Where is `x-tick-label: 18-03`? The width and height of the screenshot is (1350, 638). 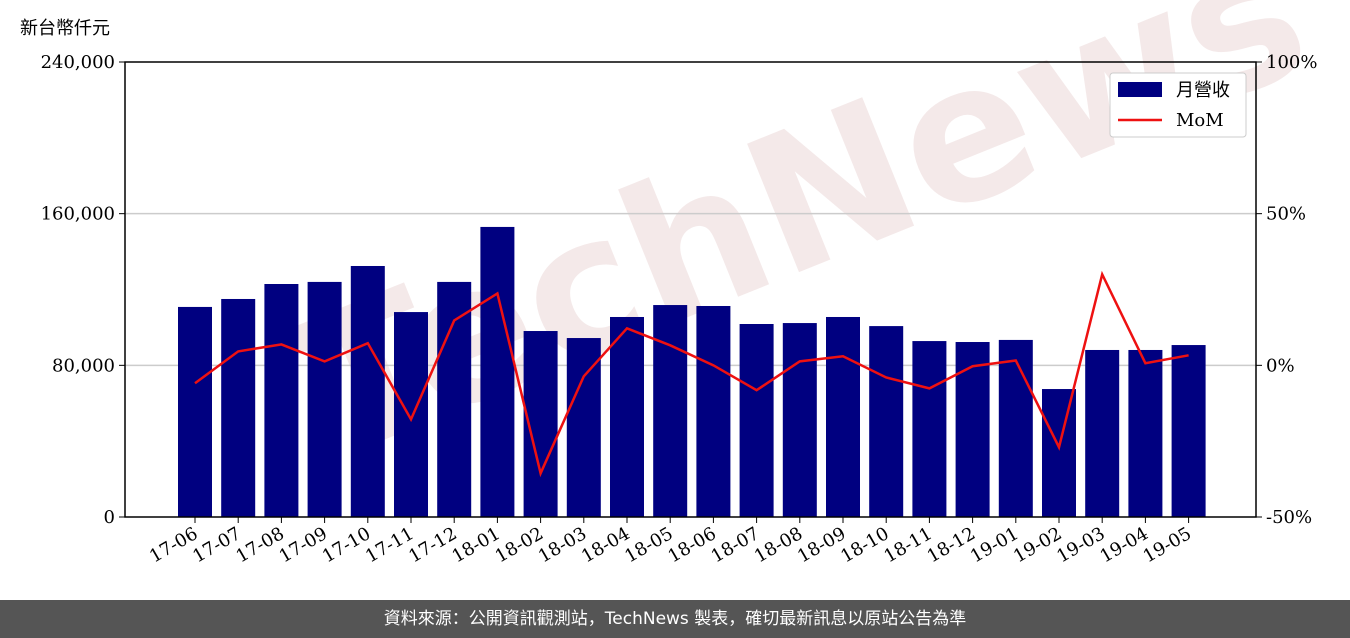 x-tick-label: 18-03 is located at coordinates (562, 545).